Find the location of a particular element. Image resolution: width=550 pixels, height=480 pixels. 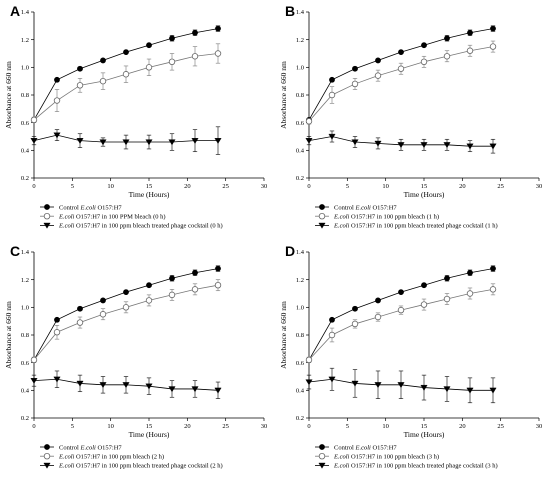

panel-label: C is located at coordinates (15, 251).